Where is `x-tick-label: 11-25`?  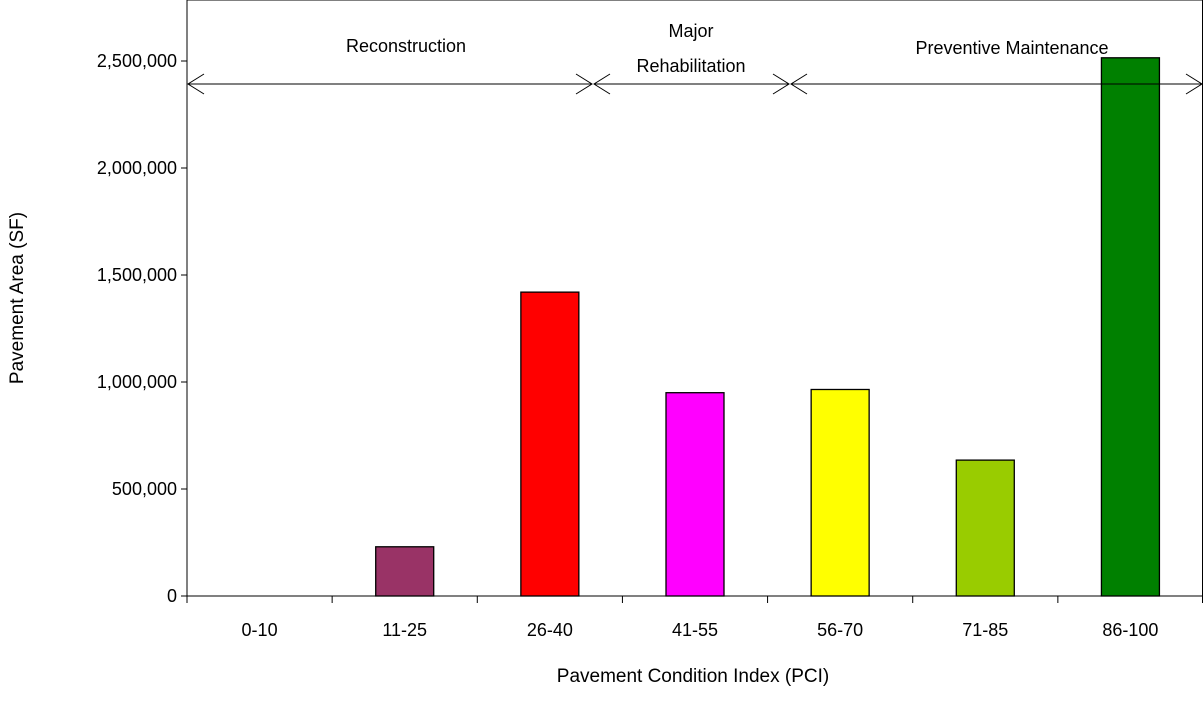 x-tick-label: 11-25 is located at coordinates (404, 630).